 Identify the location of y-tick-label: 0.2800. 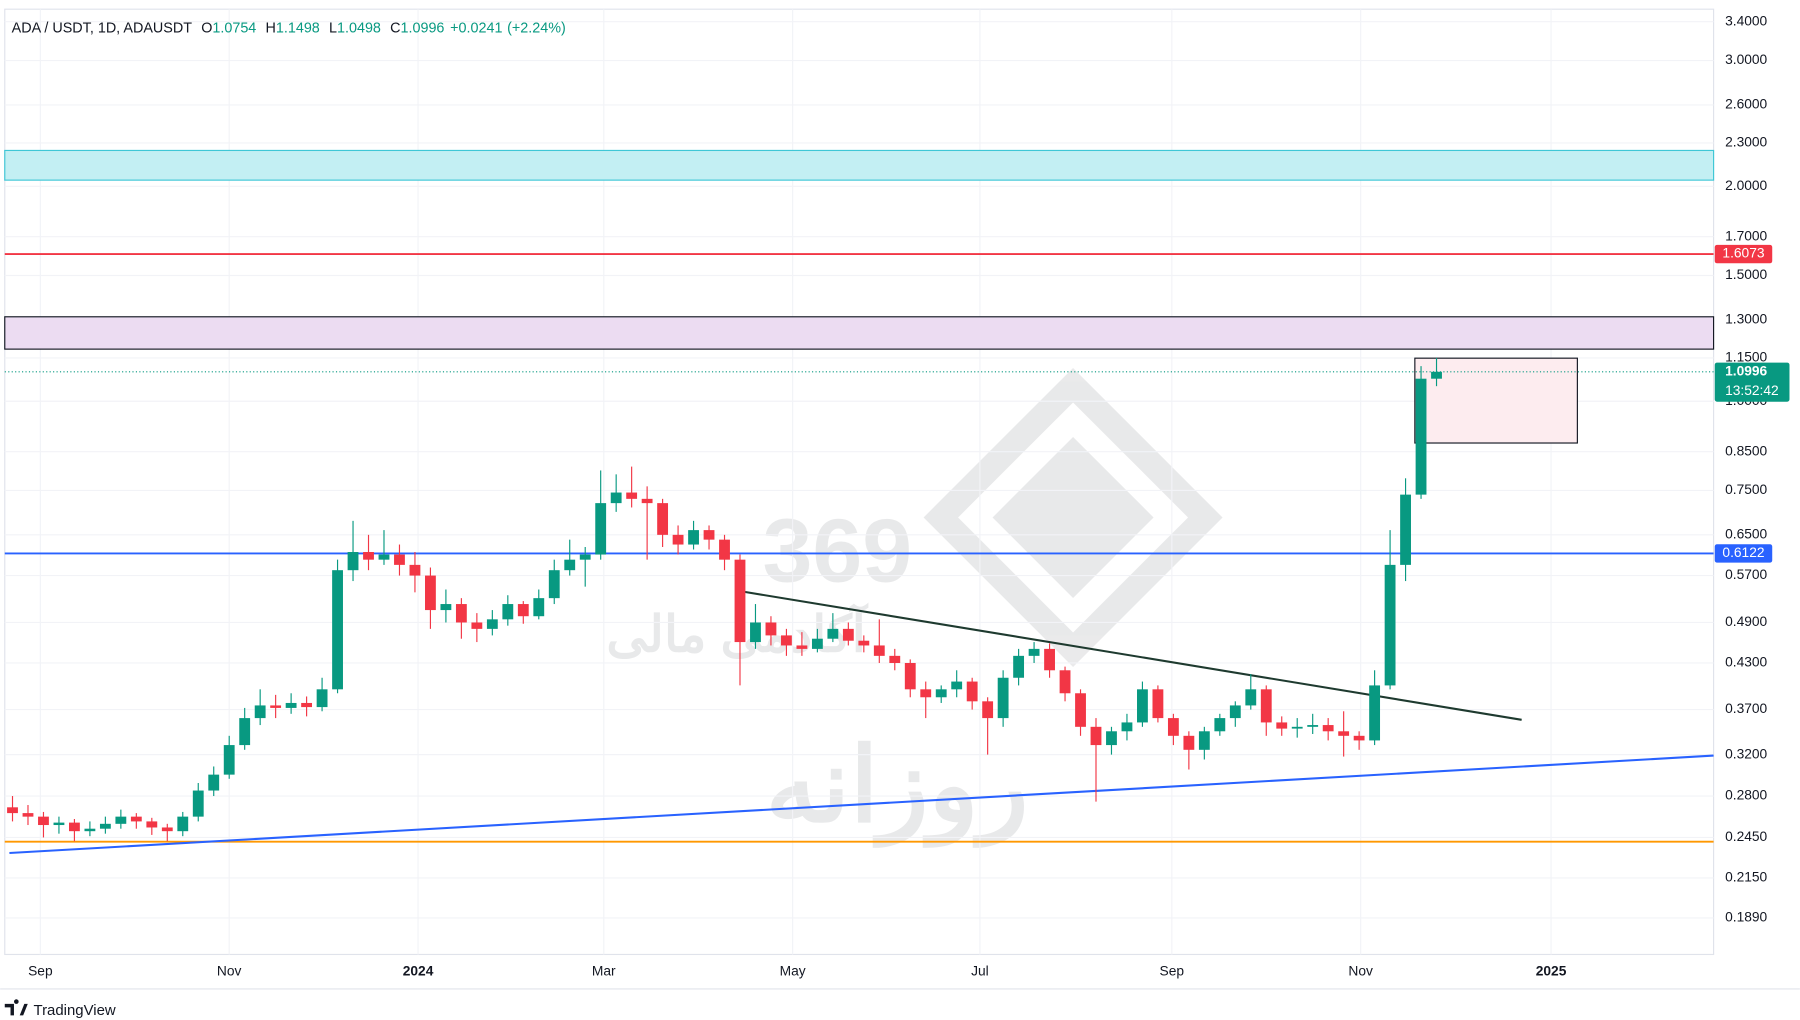
(1746, 795).